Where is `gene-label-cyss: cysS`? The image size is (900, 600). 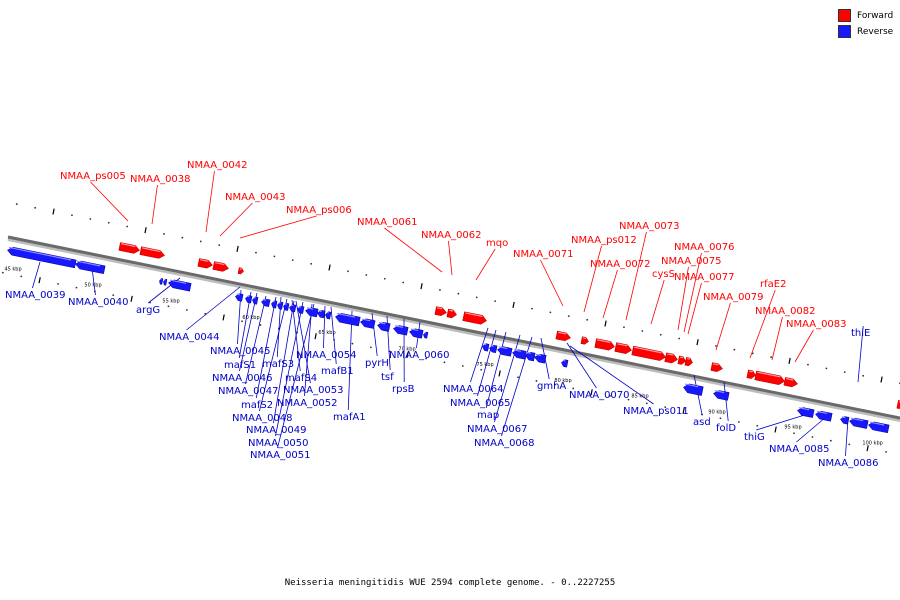 gene-label-cyss: cysS is located at coordinates (663, 274).